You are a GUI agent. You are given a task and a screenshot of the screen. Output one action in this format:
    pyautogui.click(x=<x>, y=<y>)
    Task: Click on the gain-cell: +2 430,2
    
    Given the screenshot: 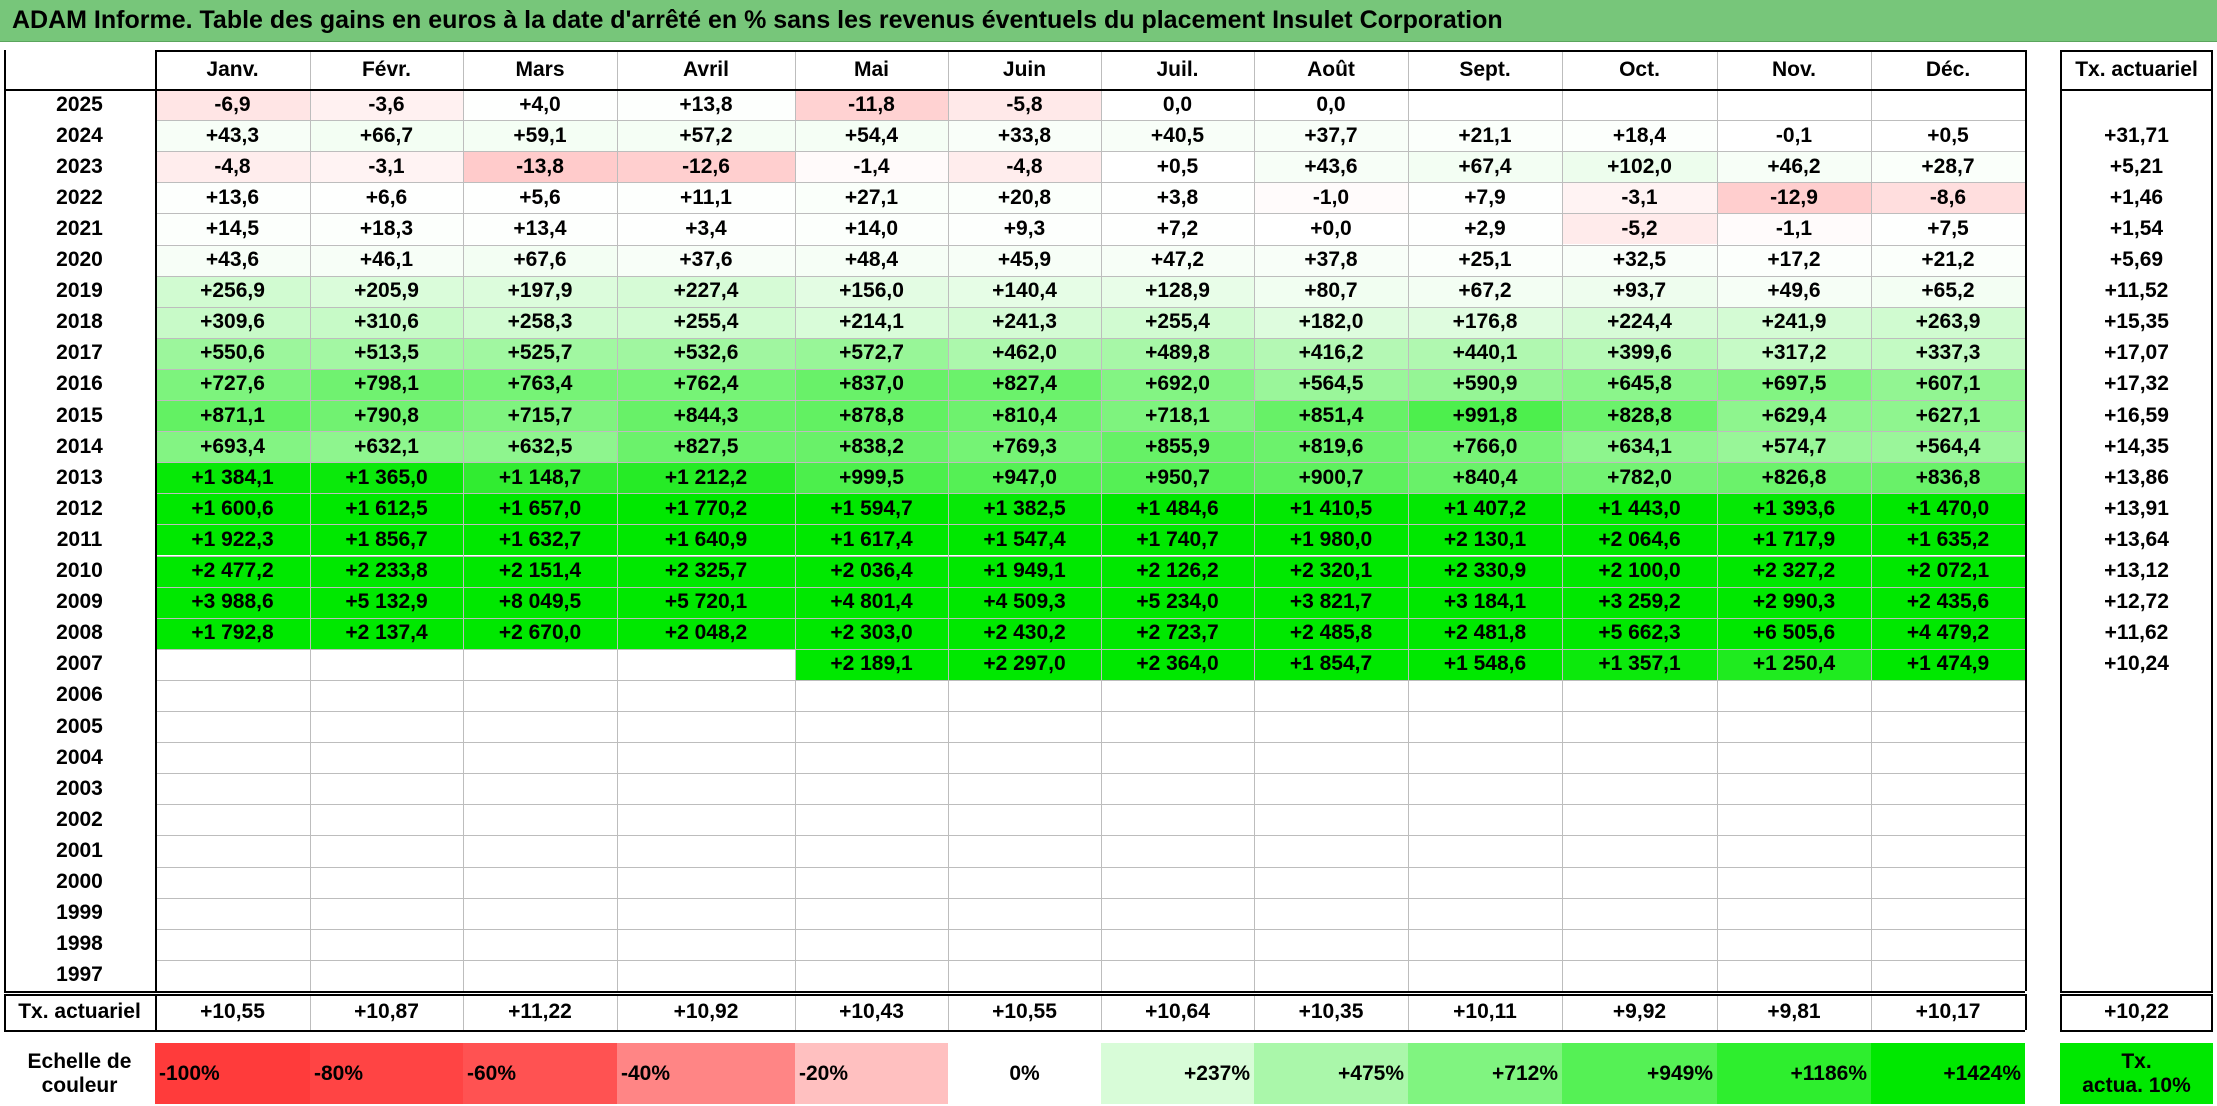 What is the action you would take?
    pyautogui.click(x=1024, y=633)
    